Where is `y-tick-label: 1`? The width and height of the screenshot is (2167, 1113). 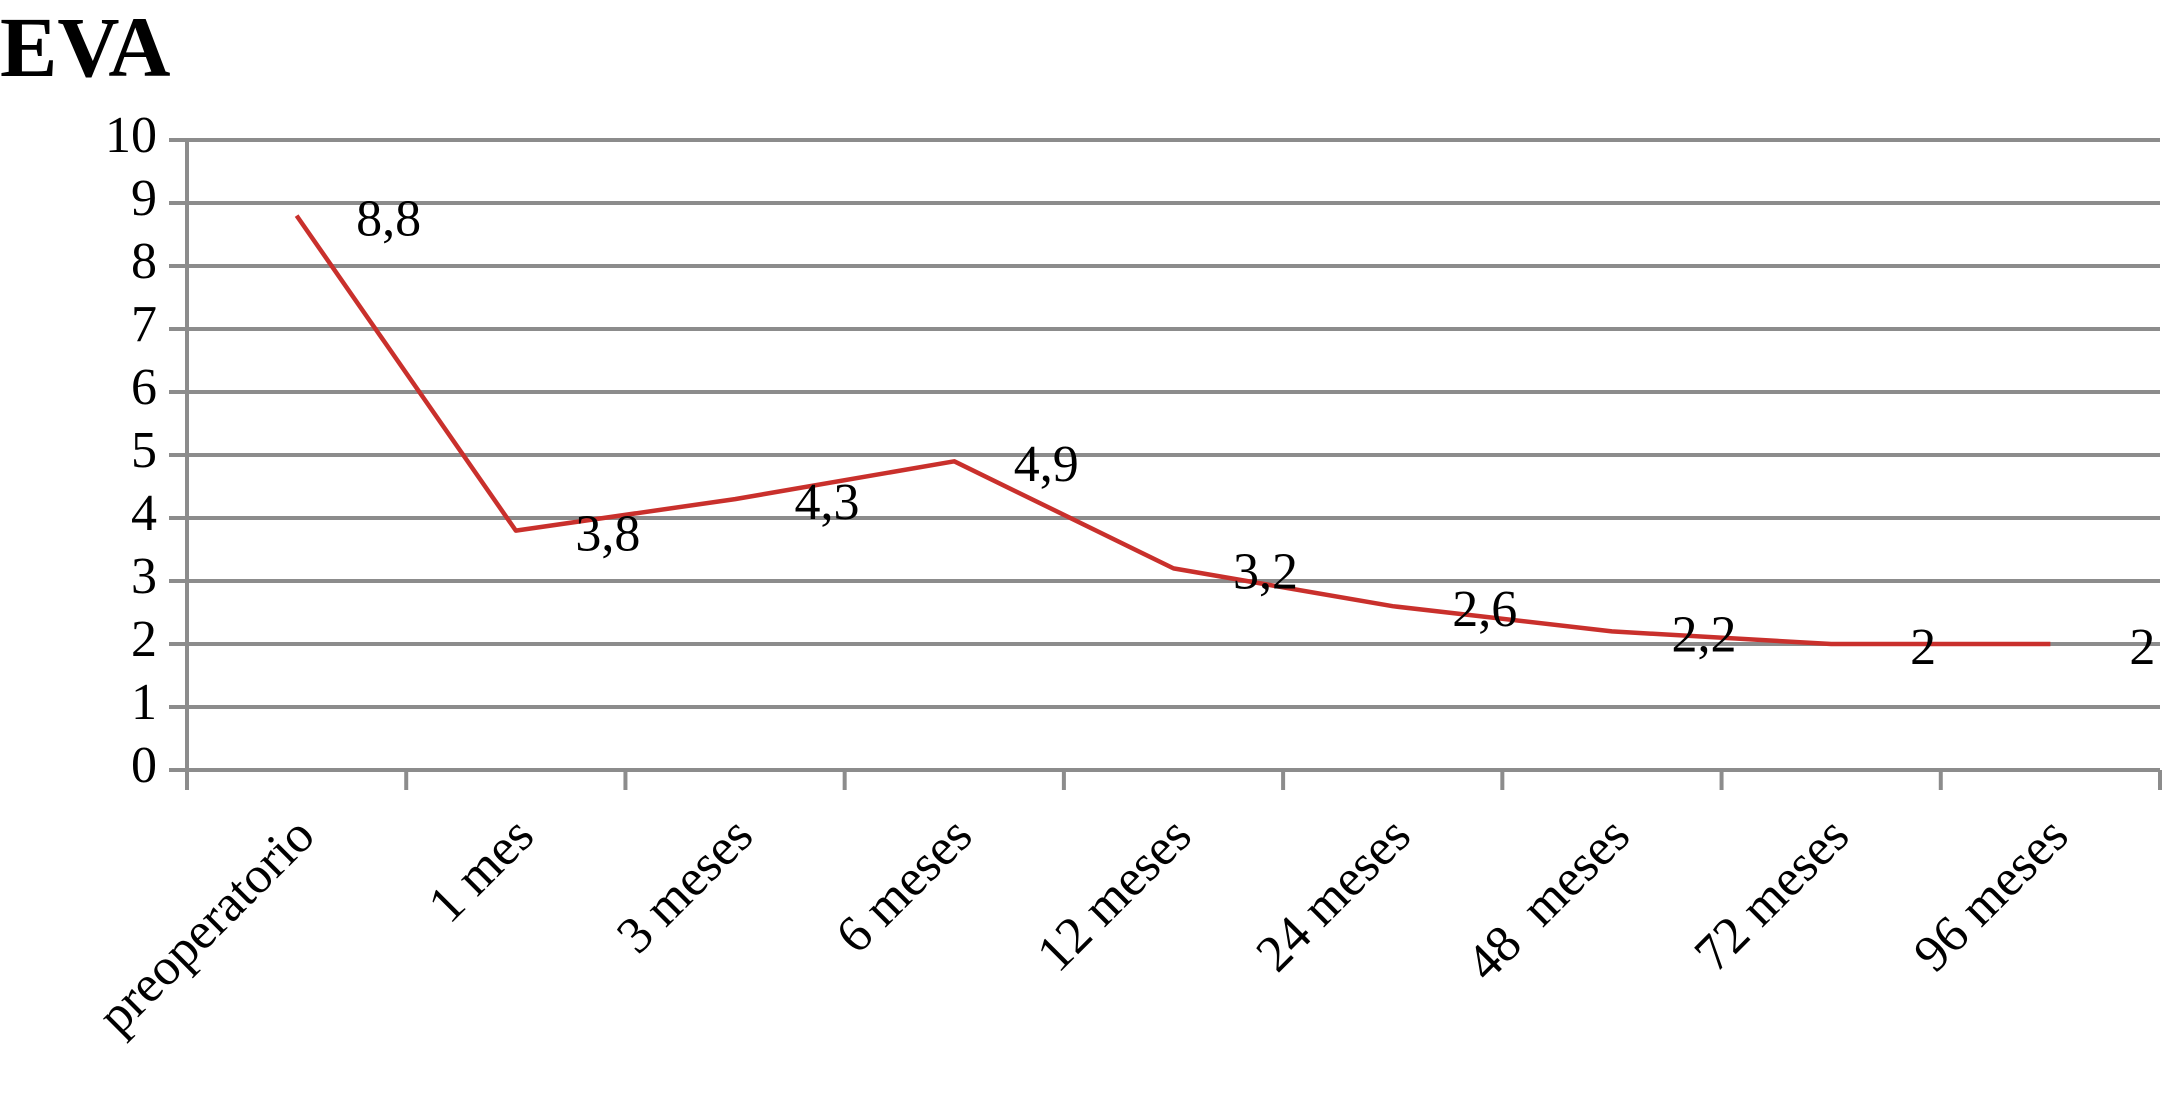
y-tick-label: 1 is located at coordinates (144, 702).